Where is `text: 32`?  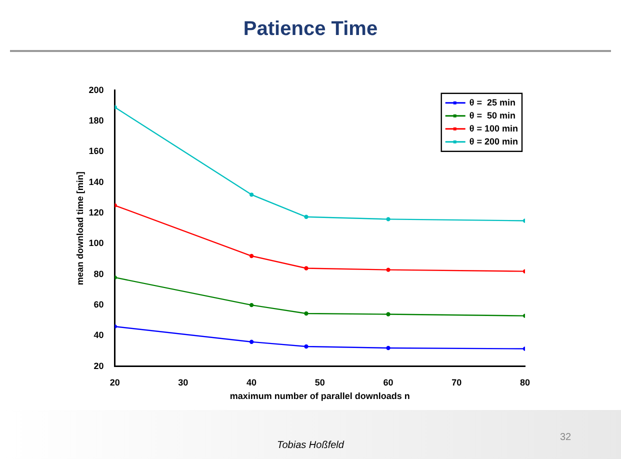 text: 32 is located at coordinates (566, 437).